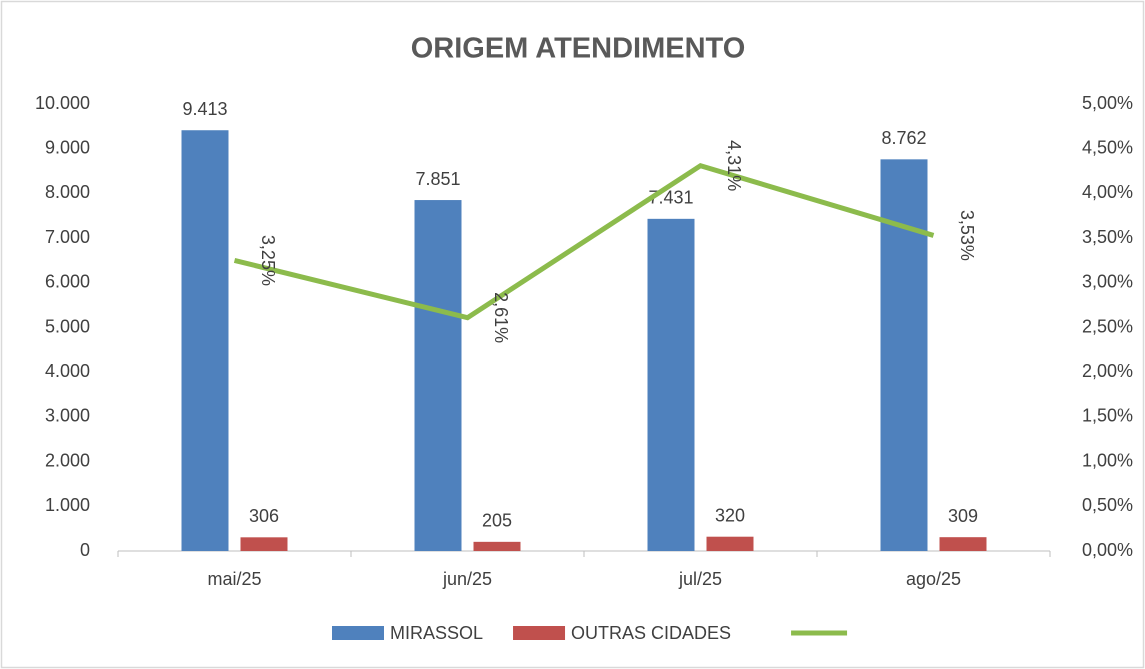 This screenshot has width=1145, height=669. I want to click on legend-label: MIRASSOL, so click(436, 633).